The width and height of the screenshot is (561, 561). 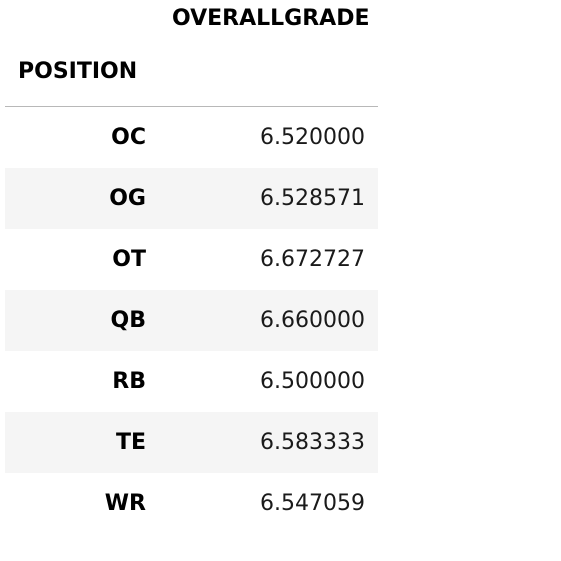 What do you see at coordinates (191, 138) in the screenshot?
I see `table-row: OC 6.520000` at bounding box center [191, 138].